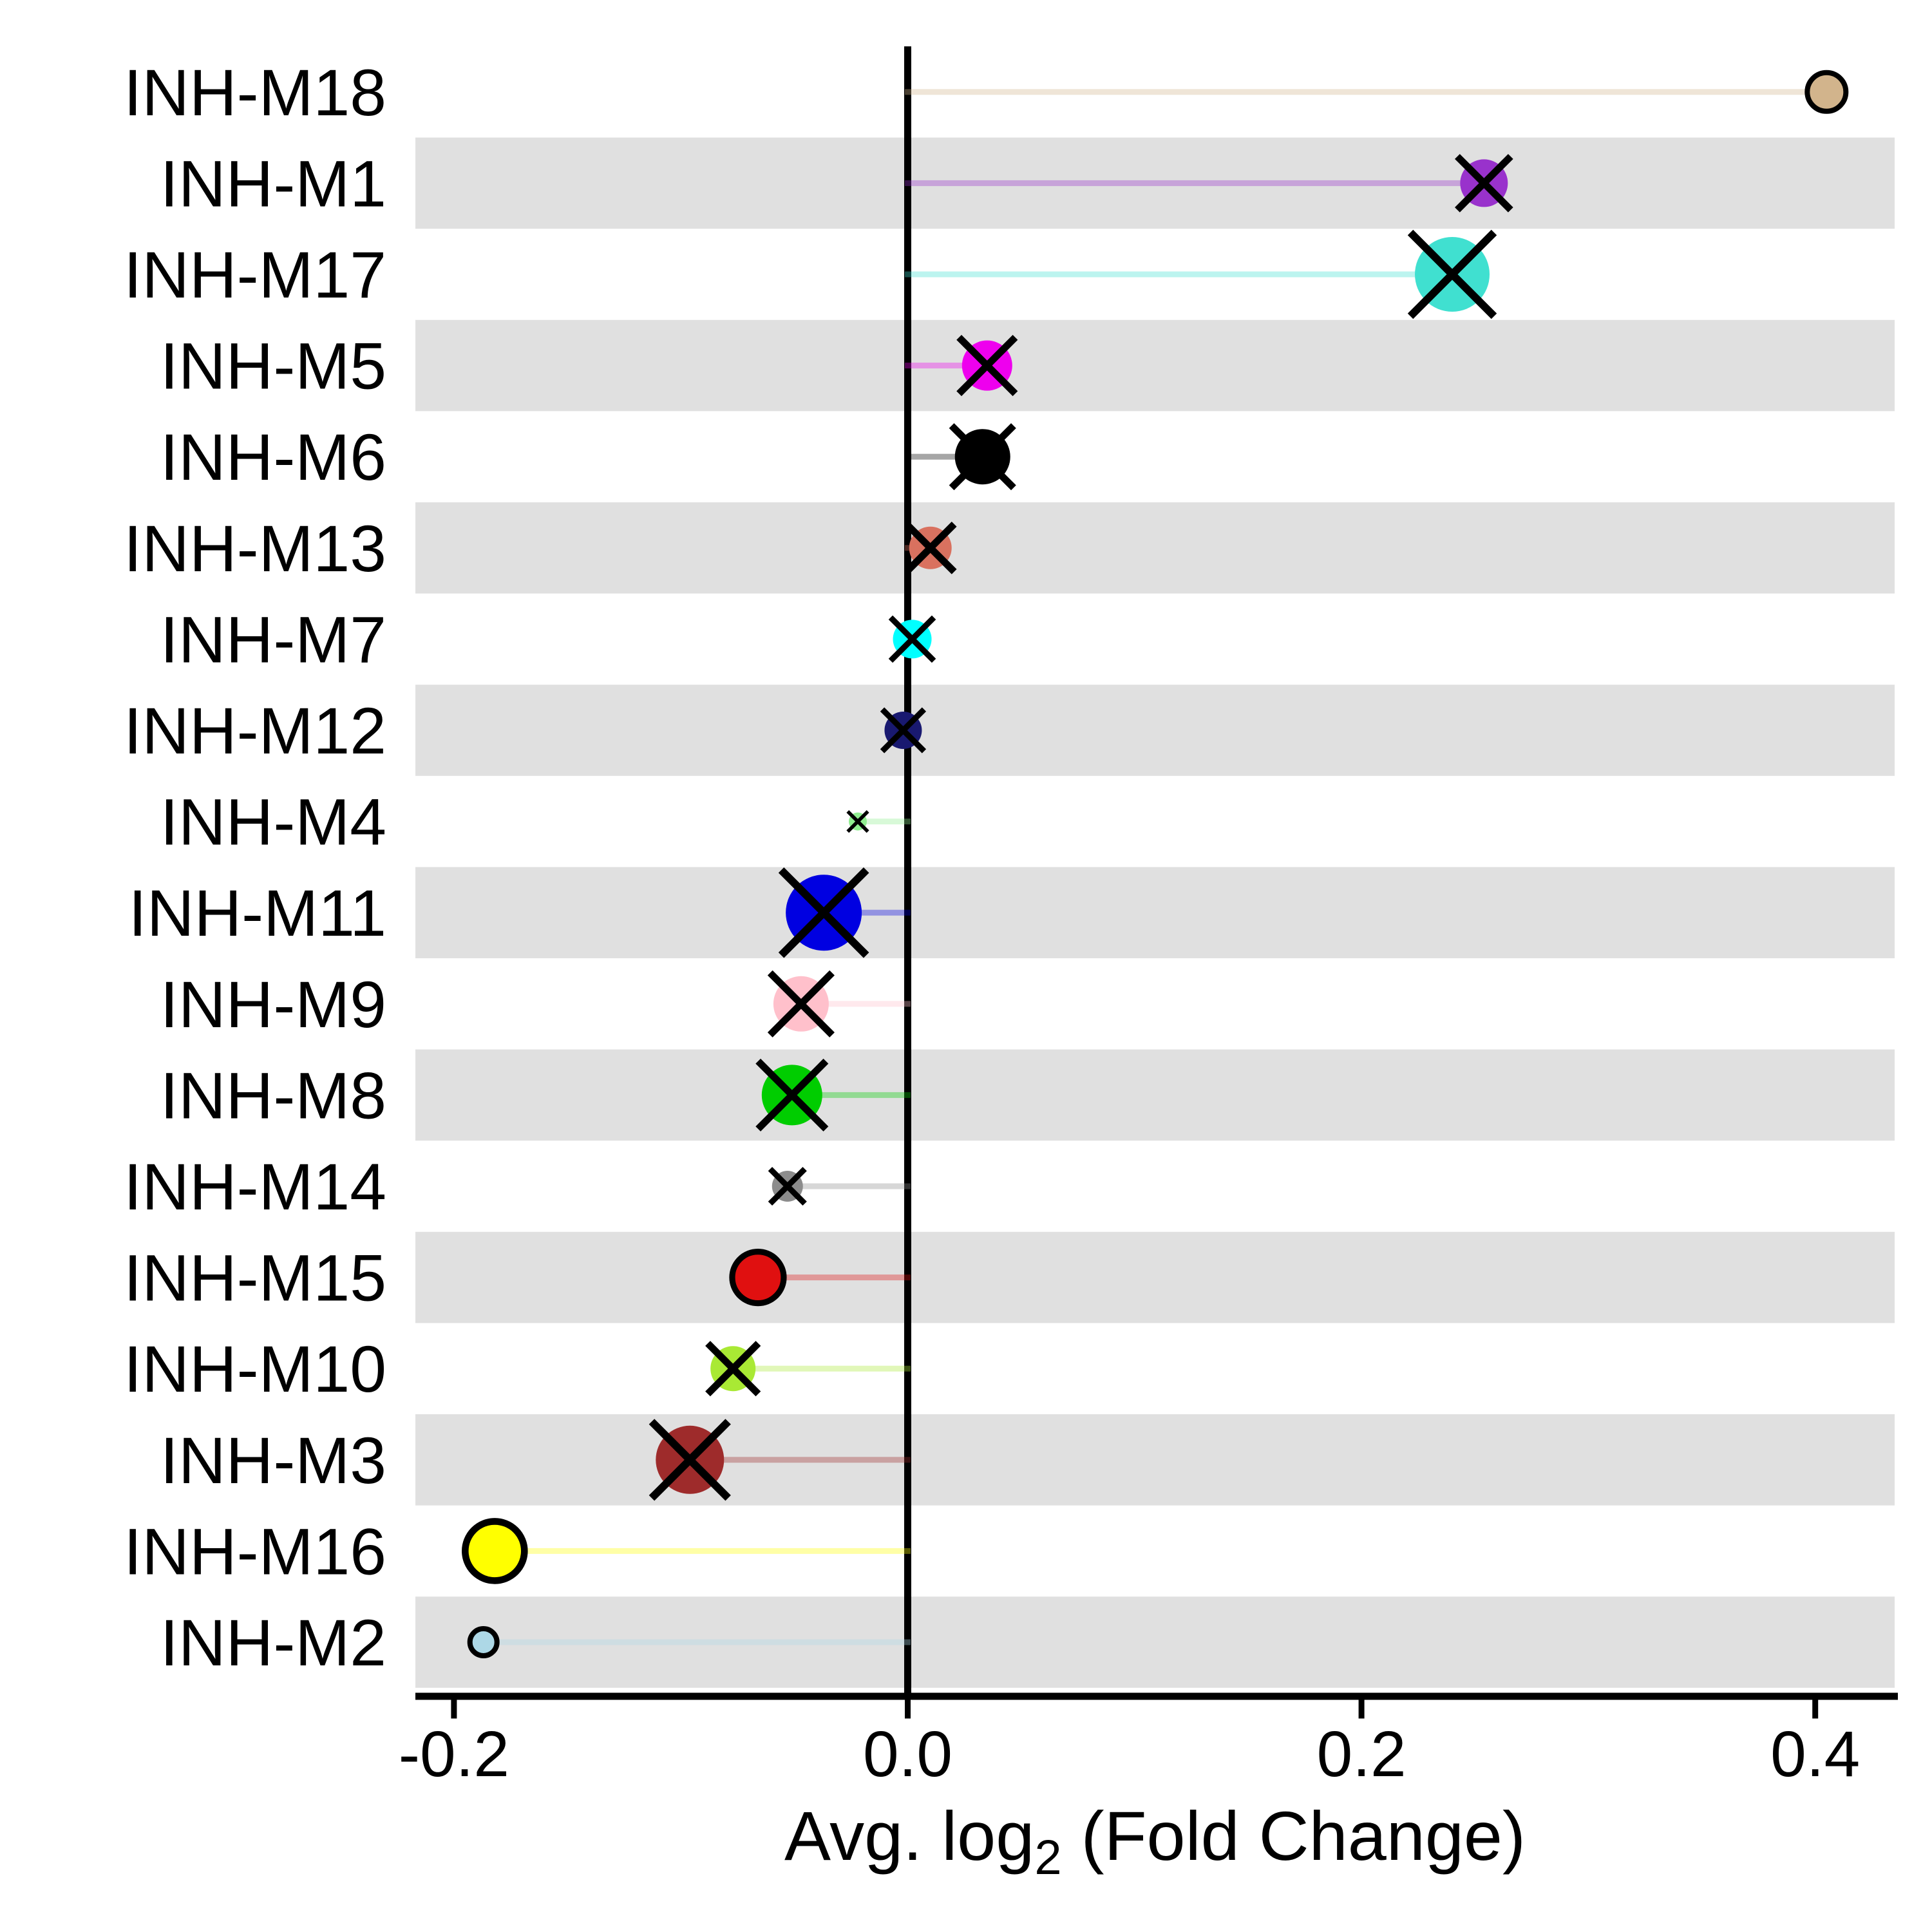 Image resolution: width=1932 pixels, height=1932 pixels. Describe the element at coordinates (833, 1277) in the screenshot. I see `lollipop-stem-INH-M15` at that location.